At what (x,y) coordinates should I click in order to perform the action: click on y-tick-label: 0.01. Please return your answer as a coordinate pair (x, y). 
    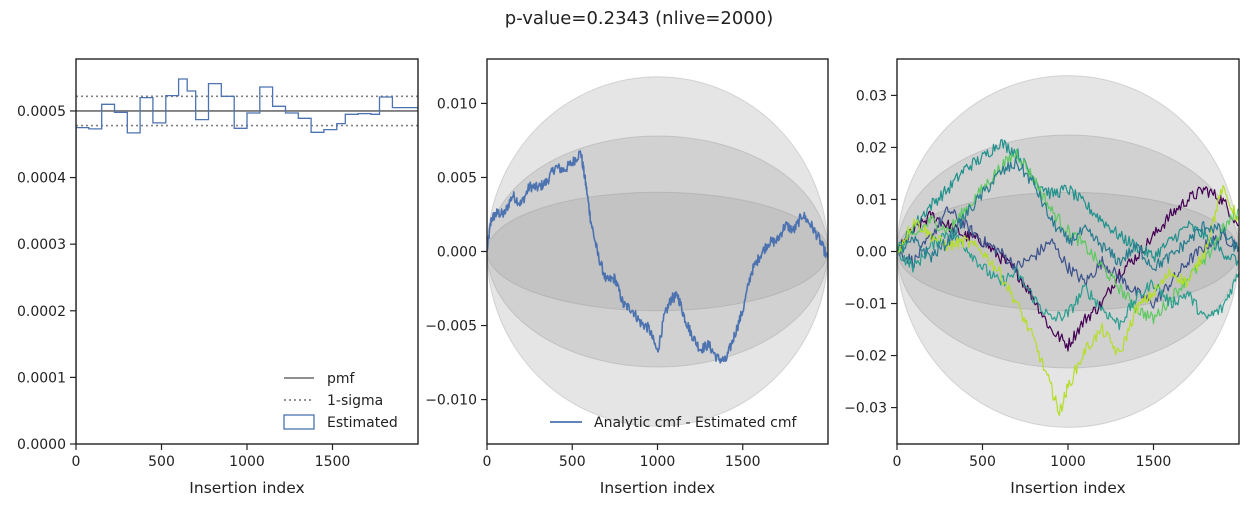
    Looking at the image, I should click on (871, 200).